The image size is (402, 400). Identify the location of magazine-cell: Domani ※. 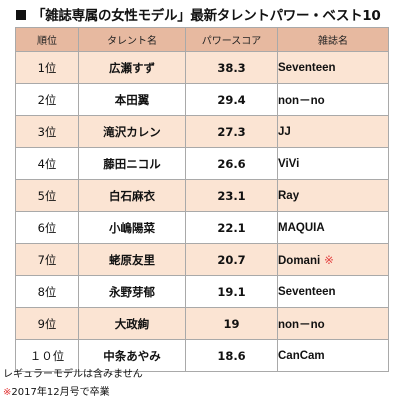
(333, 259).